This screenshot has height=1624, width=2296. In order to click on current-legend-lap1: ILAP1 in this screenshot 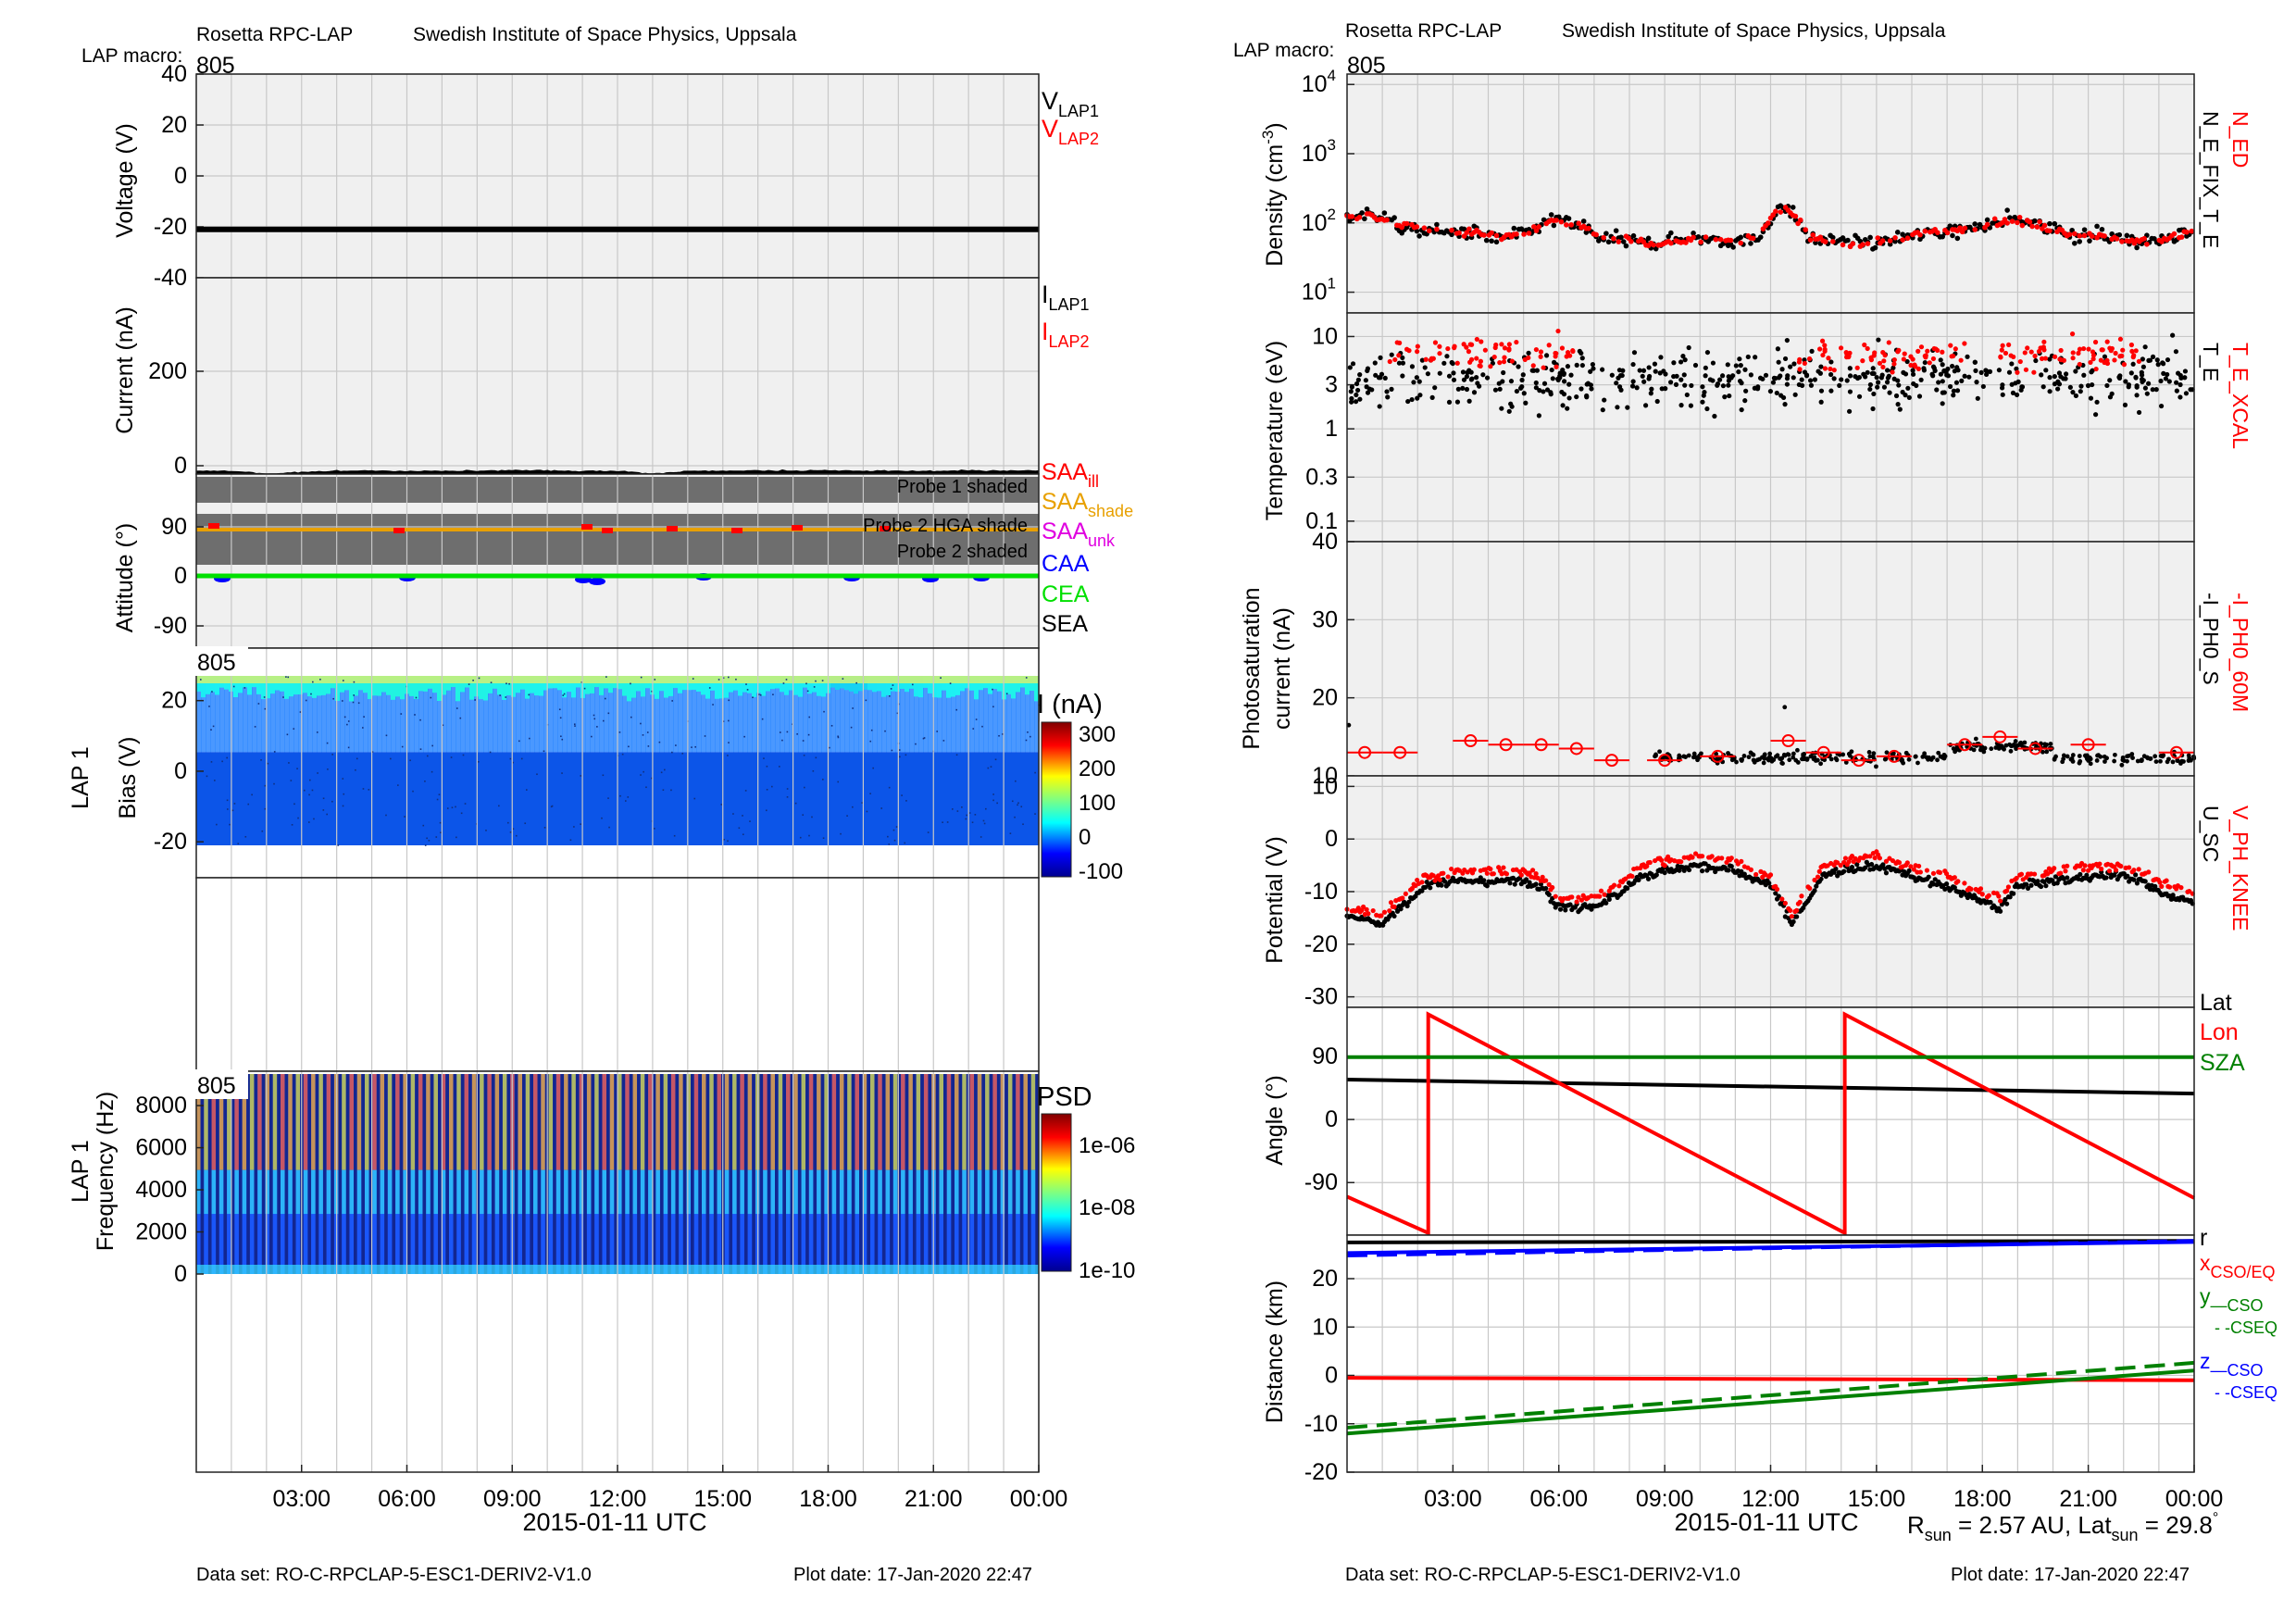, I will do `click(1066, 297)`.